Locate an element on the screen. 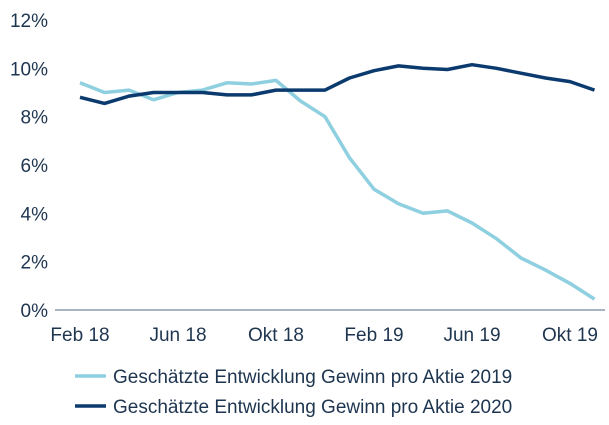  y-tick-label: 4% is located at coordinates (35, 214).